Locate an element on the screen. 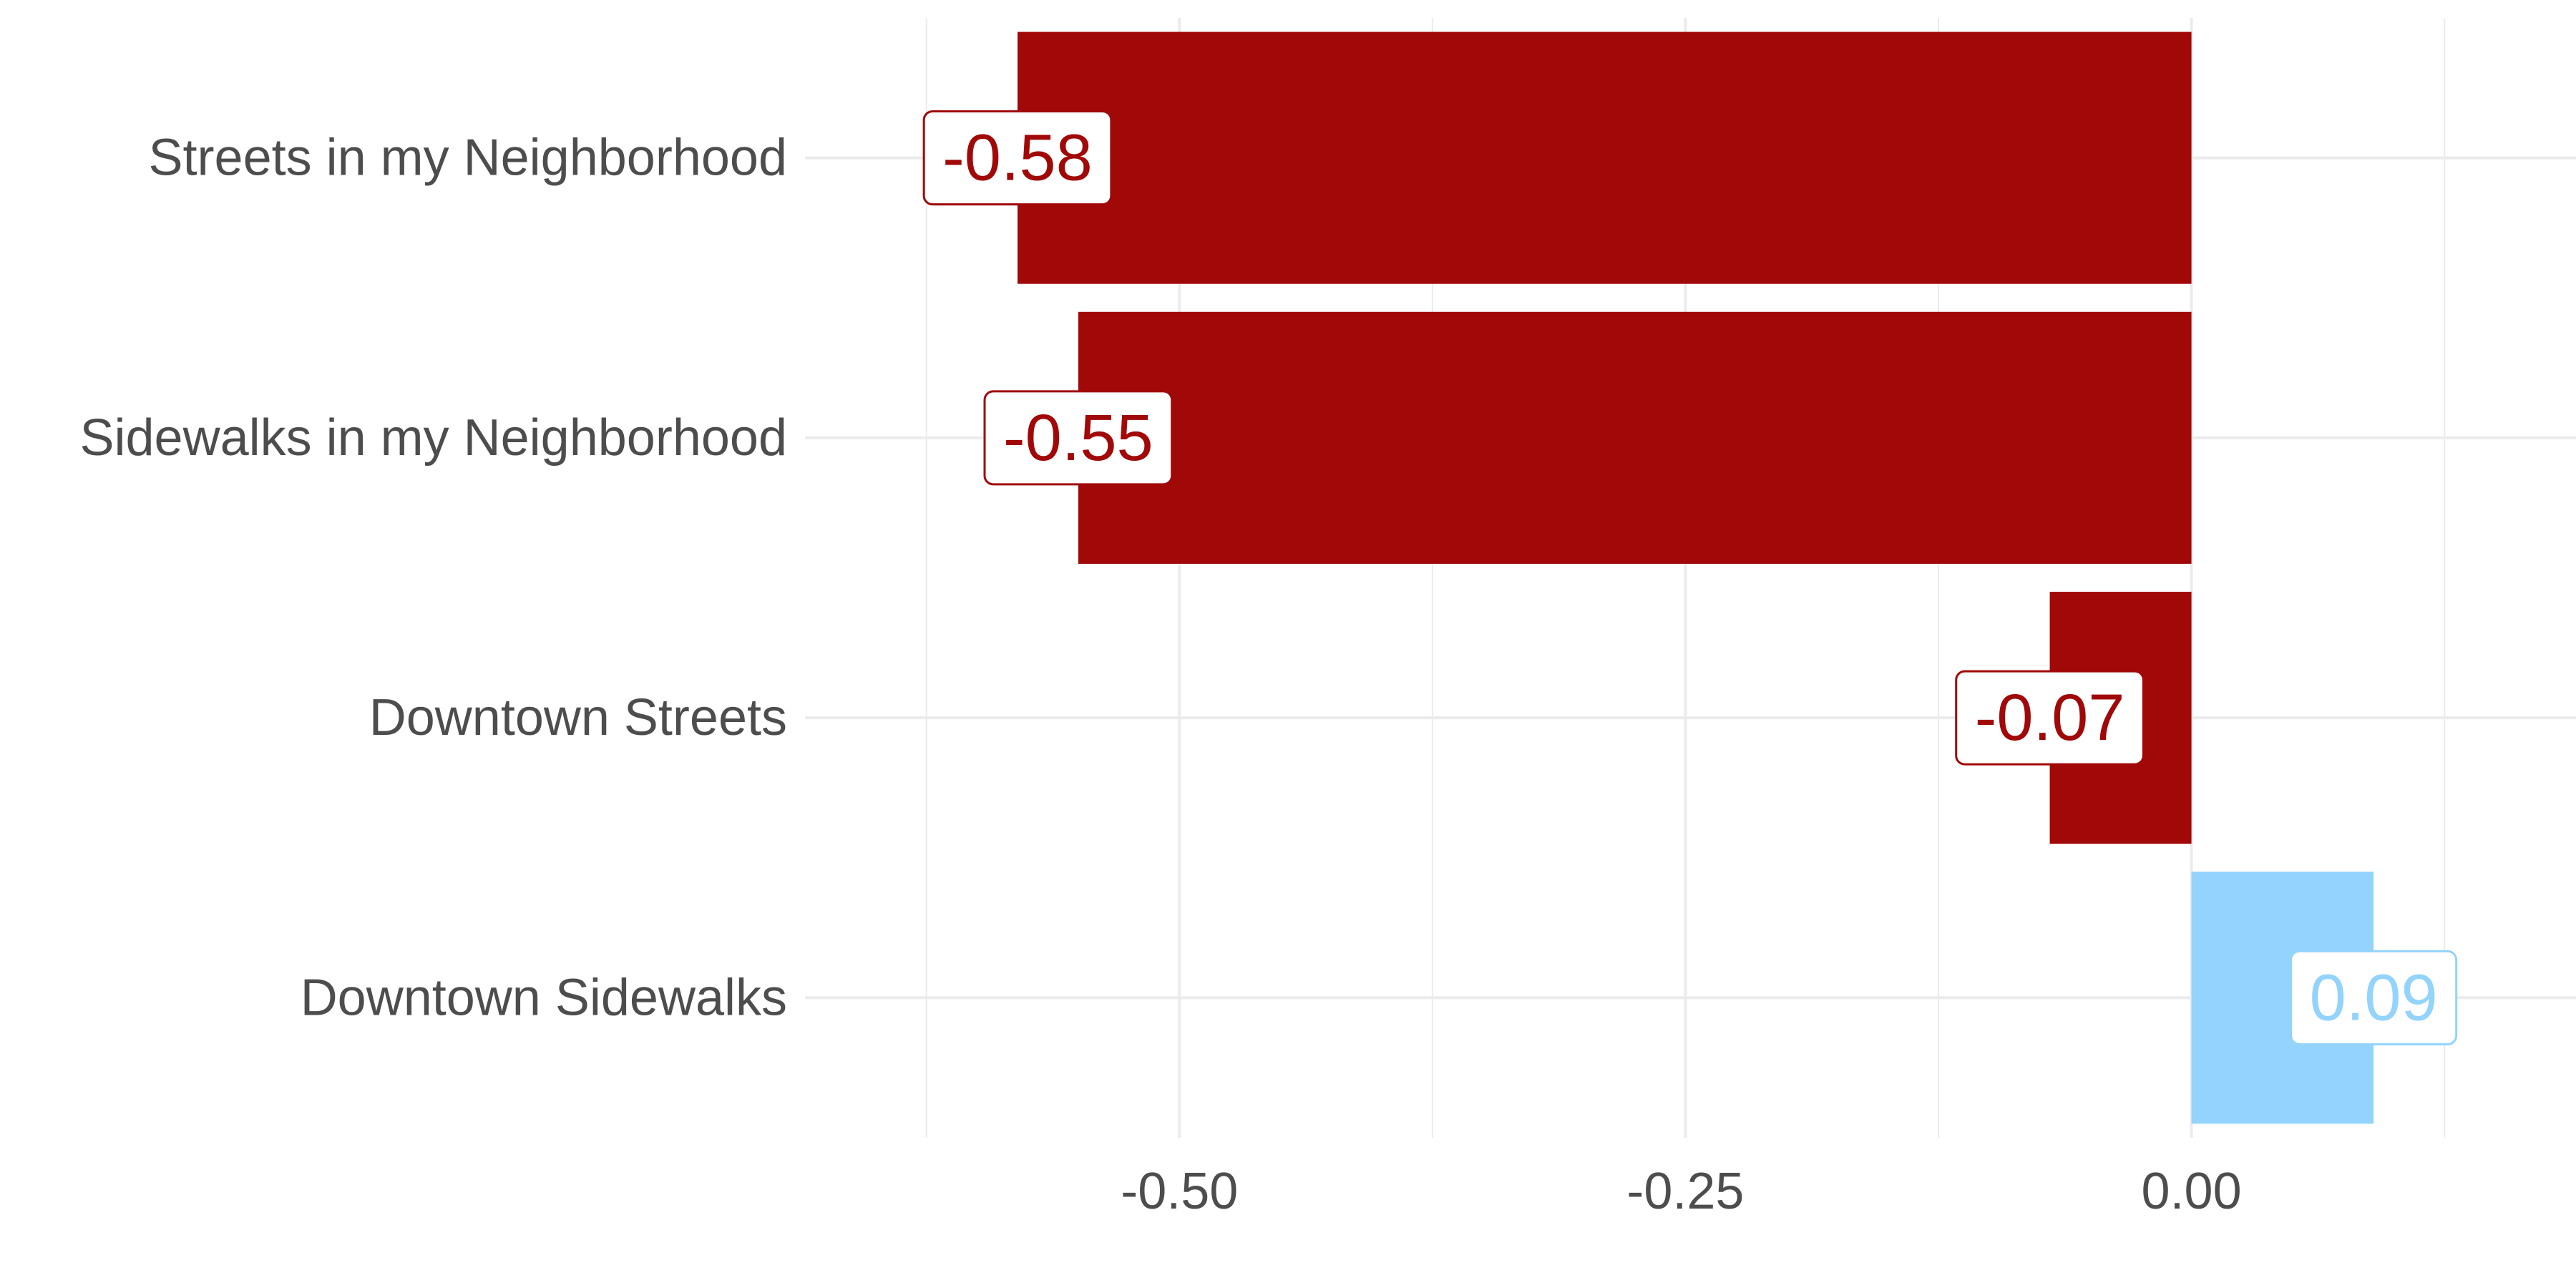 Image resolution: width=2576 pixels, height=1288 pixels. data-label-text: -0.58 is located at coordinates (1017, 158).